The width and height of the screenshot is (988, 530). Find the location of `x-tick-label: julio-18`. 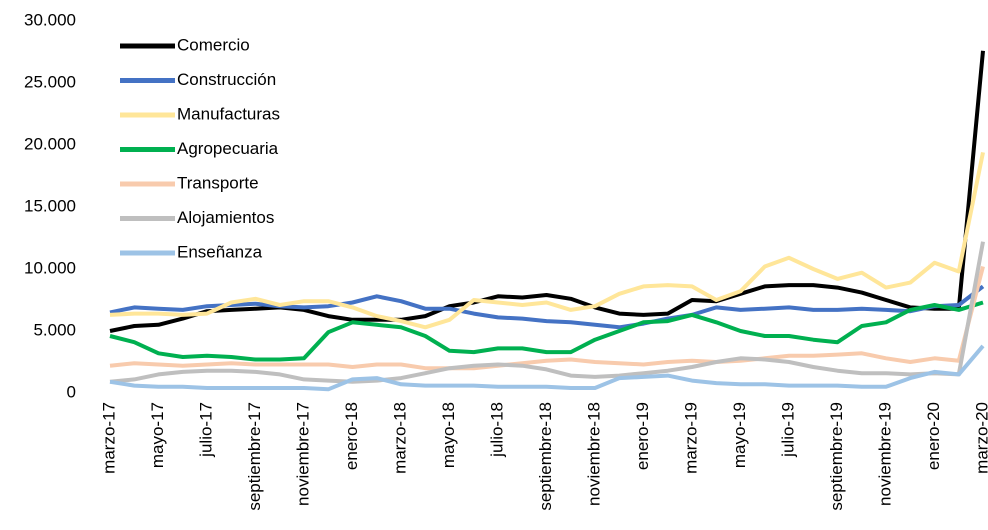

x-tick-label: julio-18 is located at coordinates (496, 430).